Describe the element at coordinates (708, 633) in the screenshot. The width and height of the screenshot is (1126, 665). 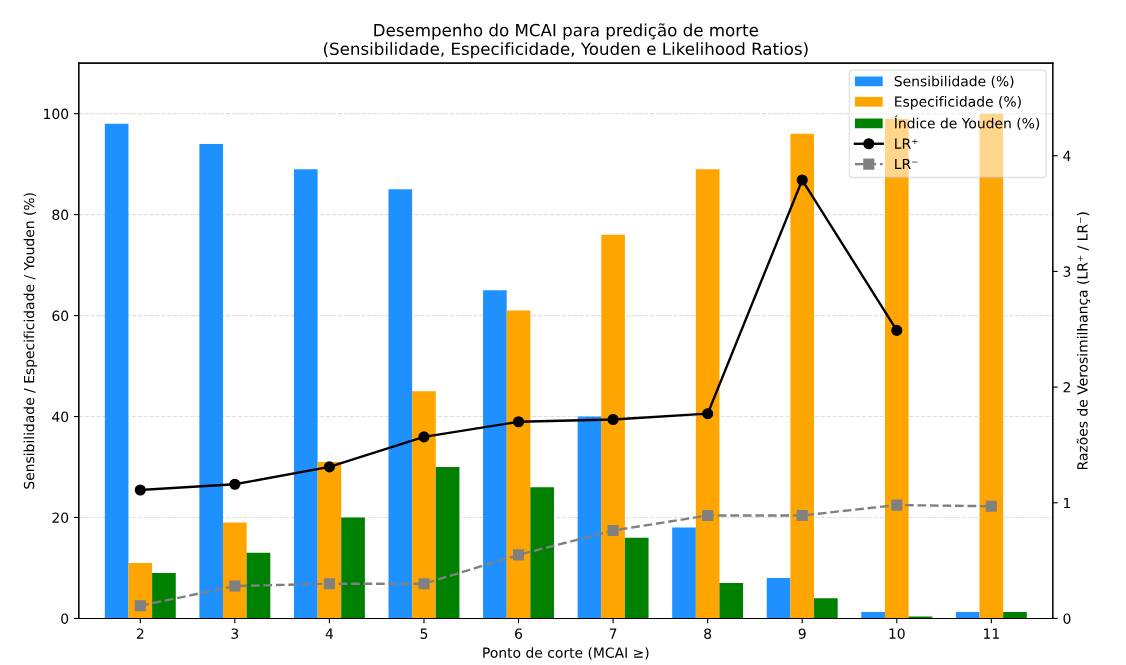
I see `x-tick-label: 8` at that location.